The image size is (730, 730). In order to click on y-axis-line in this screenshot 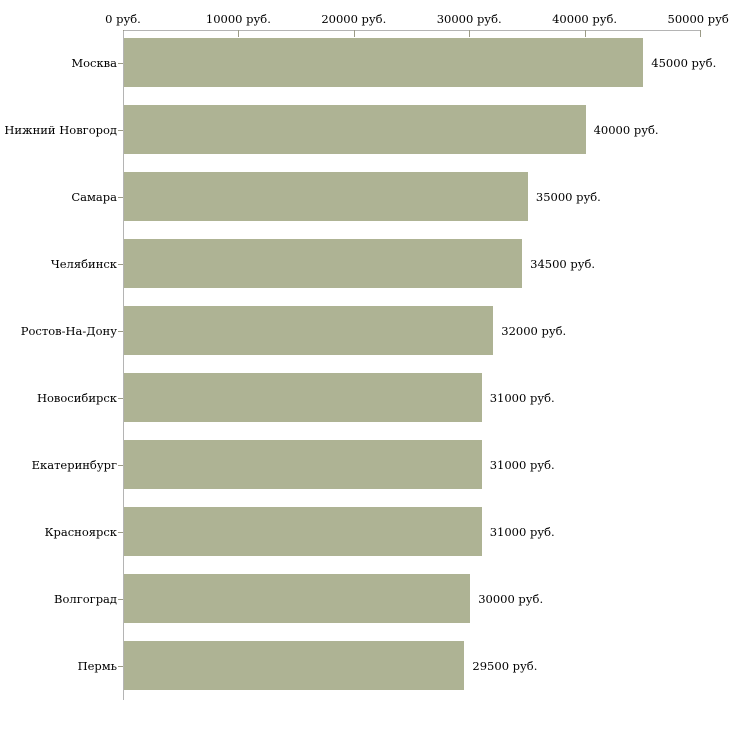, I will do `click(123, 365)`.